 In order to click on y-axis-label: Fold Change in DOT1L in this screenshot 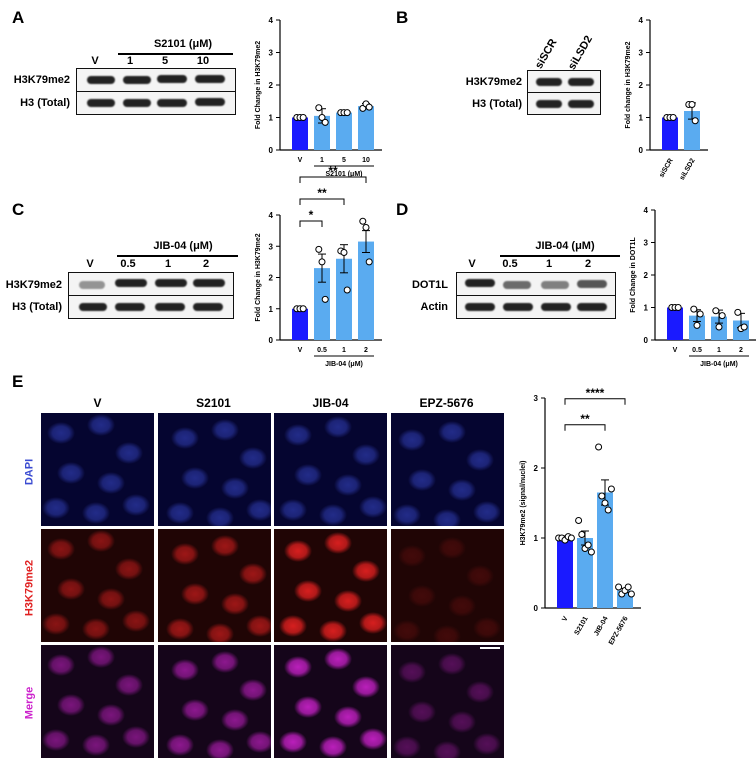, I will do `click(633, 275)`.